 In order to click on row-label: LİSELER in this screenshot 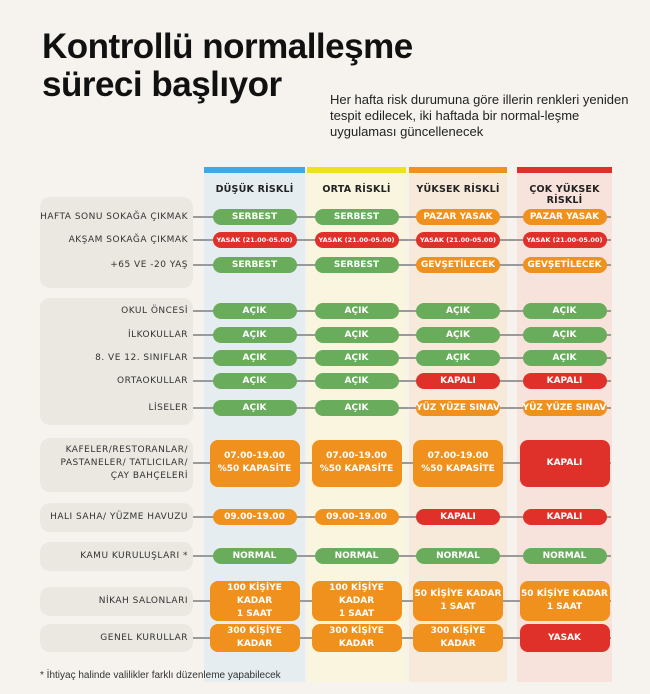, I will do `click(168, 407)`.